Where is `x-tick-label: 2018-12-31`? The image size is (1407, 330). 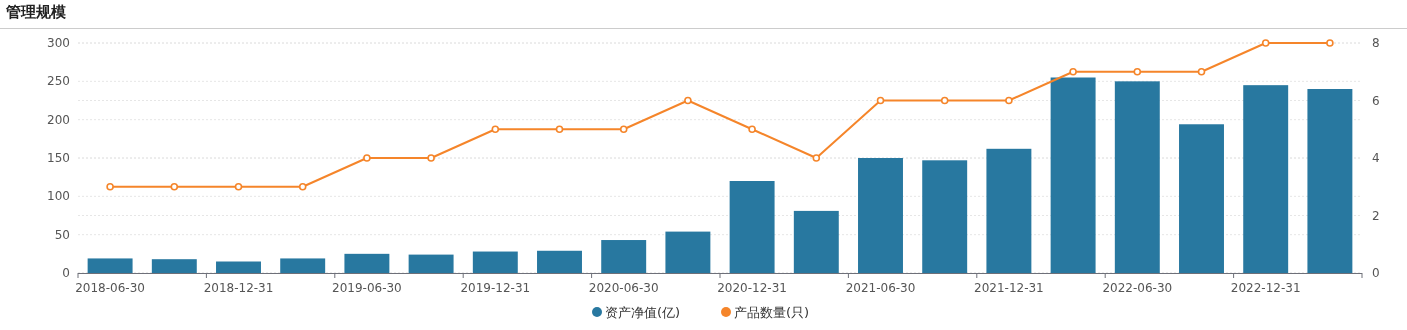 x-tick-label: 2018-12-31 is located at coordinates (238, 288).